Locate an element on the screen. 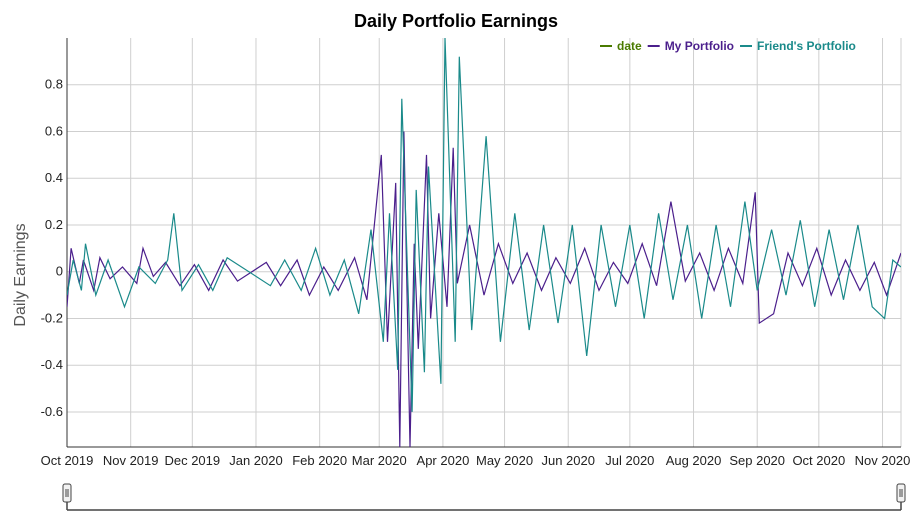  y-tick-label: 0.4 is located at coordinates (54, 177).